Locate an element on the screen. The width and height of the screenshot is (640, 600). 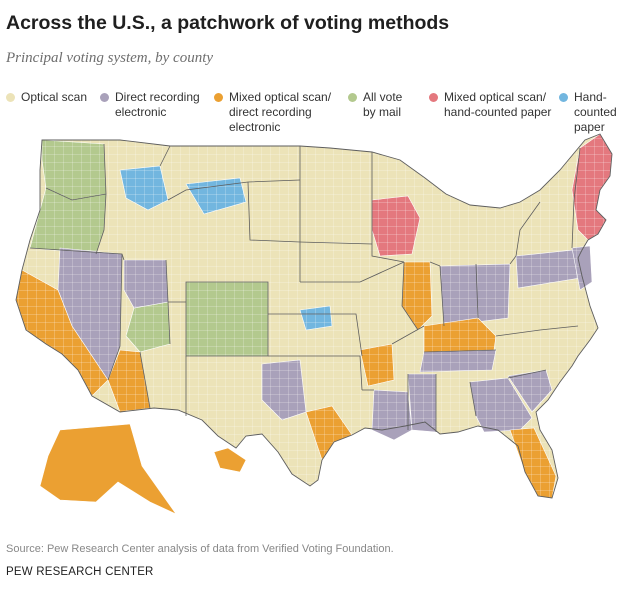
legend-item-dre: Direct recording electronic is located at coordinates (150, 105).